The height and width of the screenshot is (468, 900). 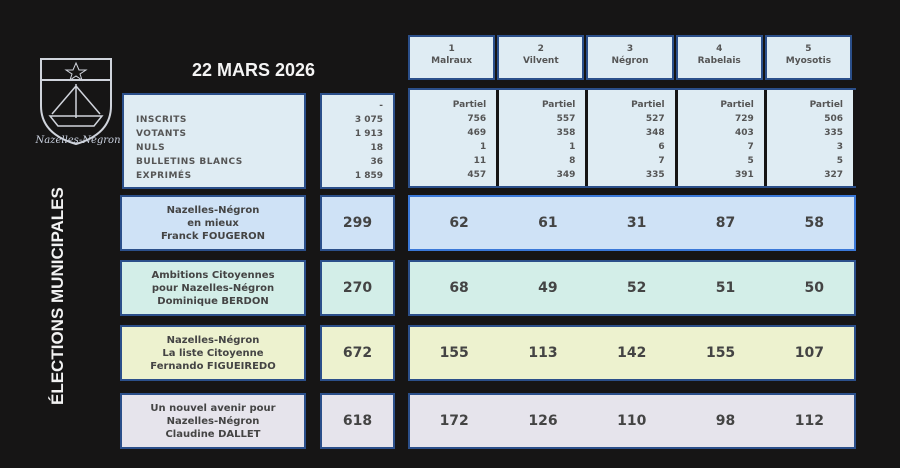 I want to click on stat-value: 349, so click(x=566, y=175).